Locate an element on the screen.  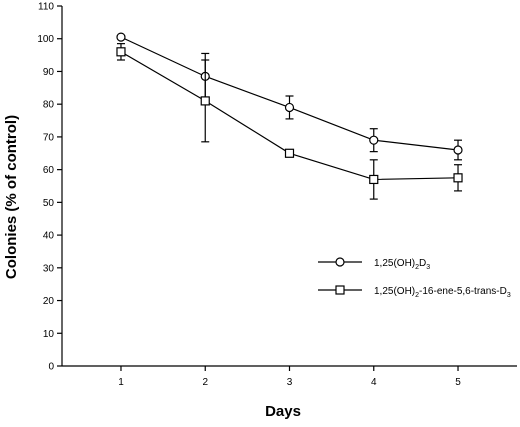
x-tick-label: 4 is located at coordinates (374, 382).